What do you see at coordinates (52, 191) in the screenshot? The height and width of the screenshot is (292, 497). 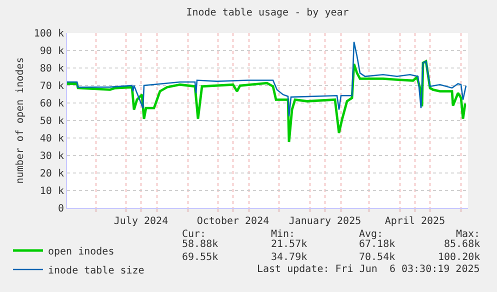 I see `y-tick-label: 10 k` at bounding box center [52, 191].